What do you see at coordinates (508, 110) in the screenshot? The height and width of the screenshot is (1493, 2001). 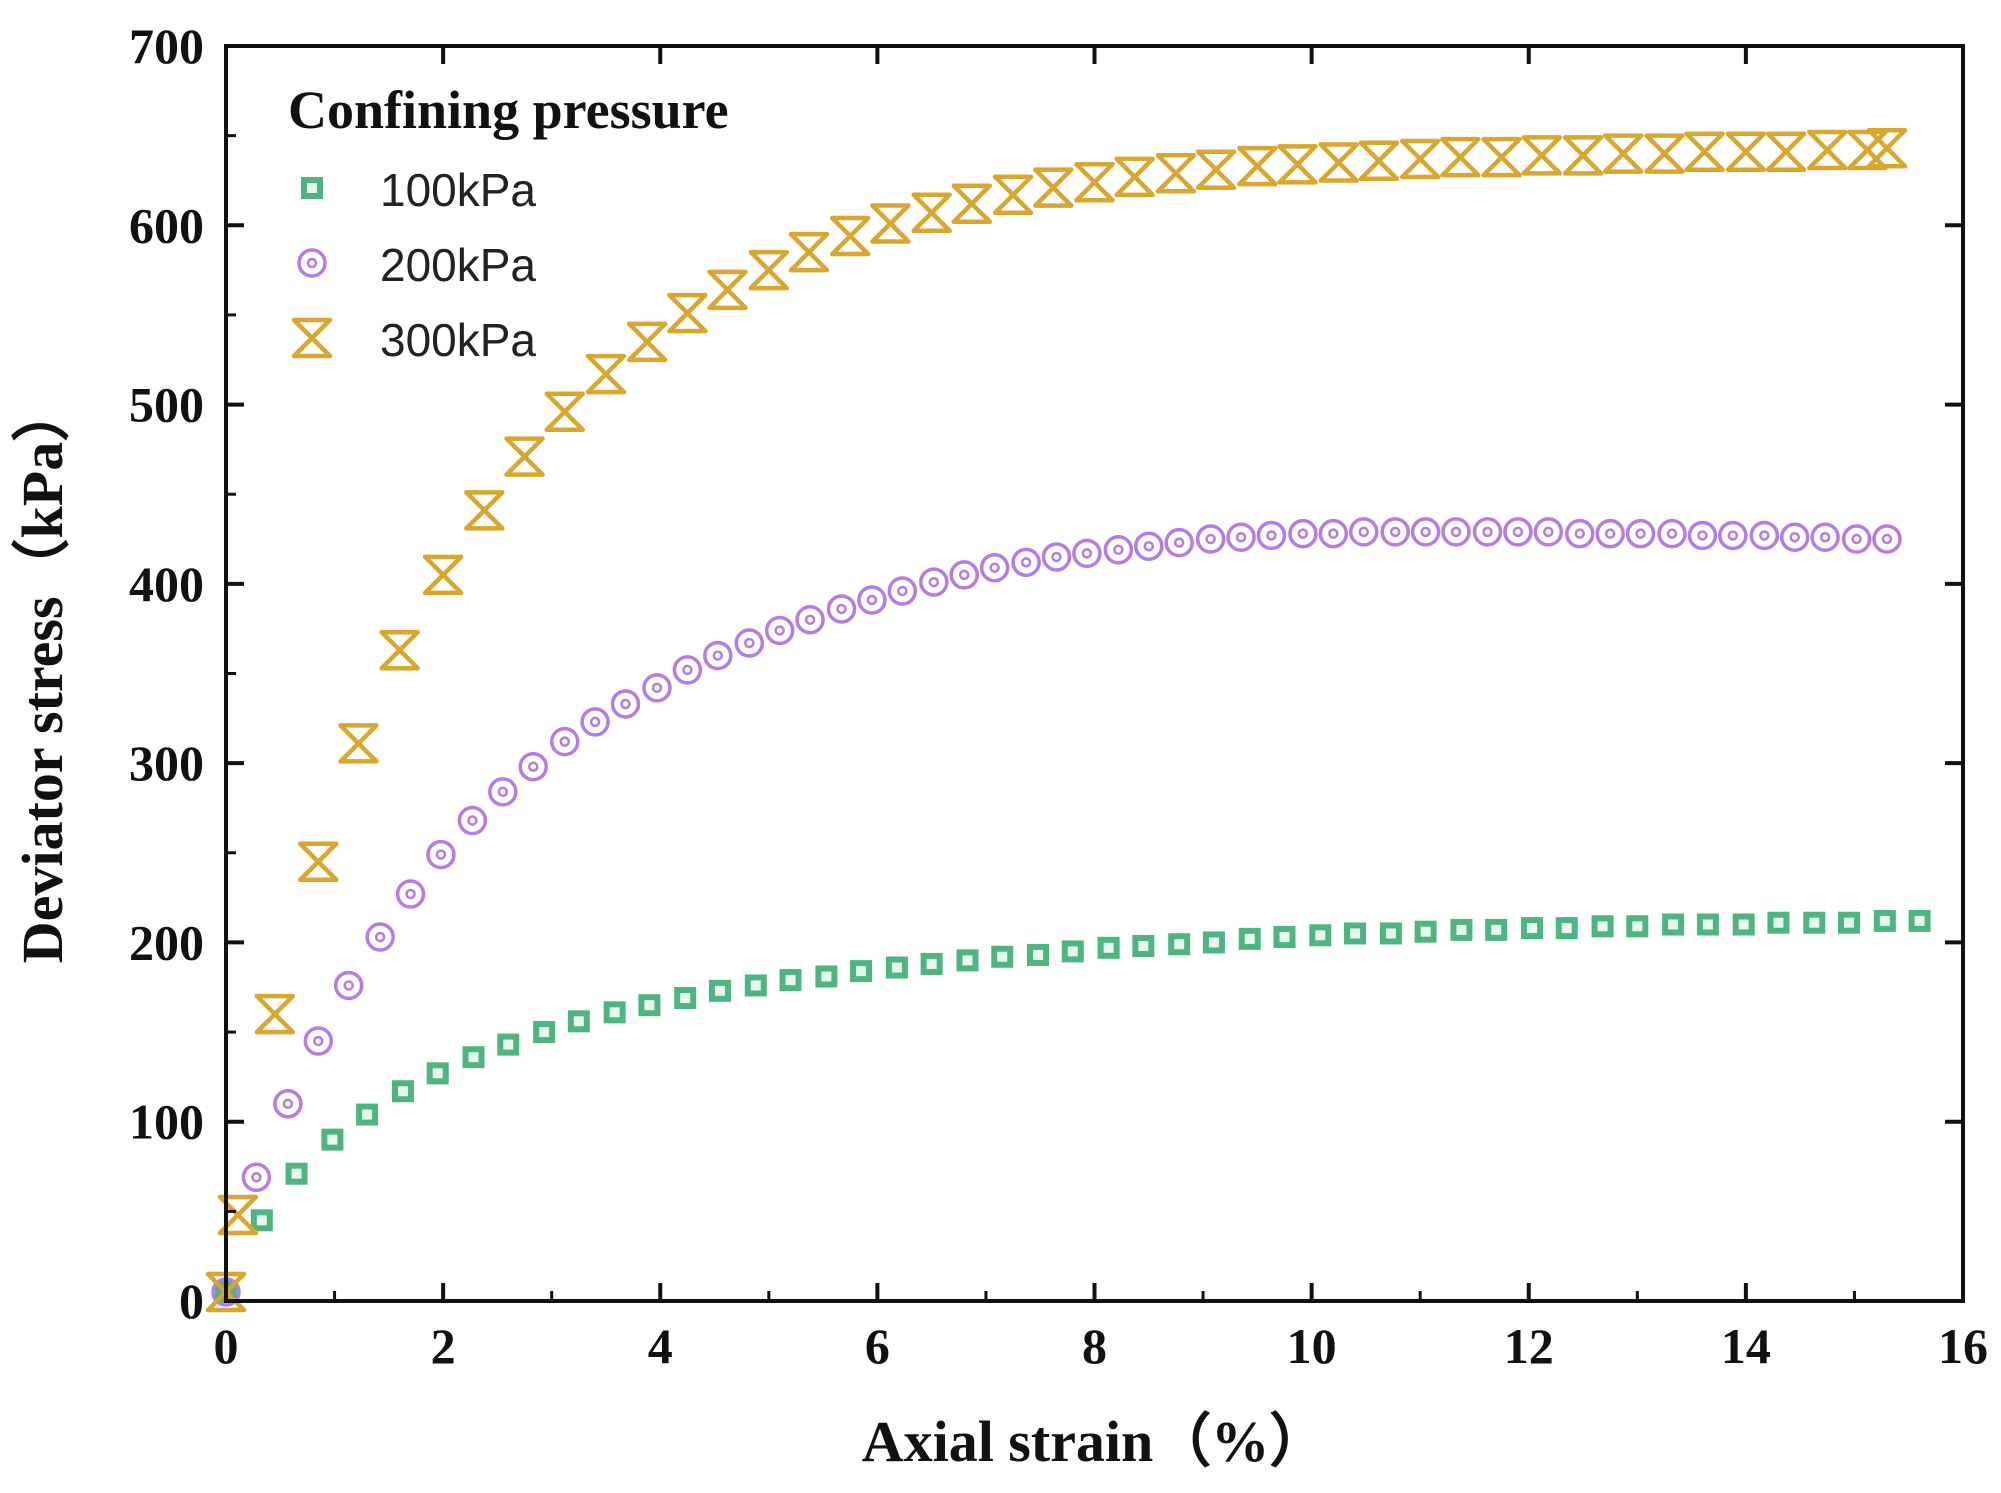 I see `legend-title: Confining pressure` at bounding box center [508, 110].